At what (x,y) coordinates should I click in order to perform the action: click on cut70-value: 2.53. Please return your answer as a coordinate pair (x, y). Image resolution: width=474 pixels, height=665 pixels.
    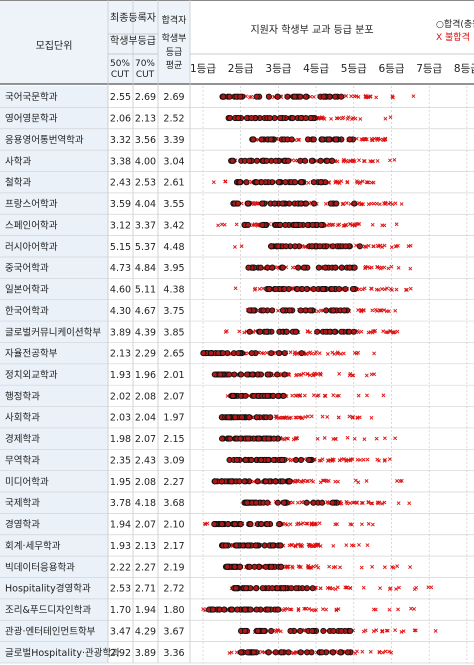
    Looking at the image, I should click on (145, 183).